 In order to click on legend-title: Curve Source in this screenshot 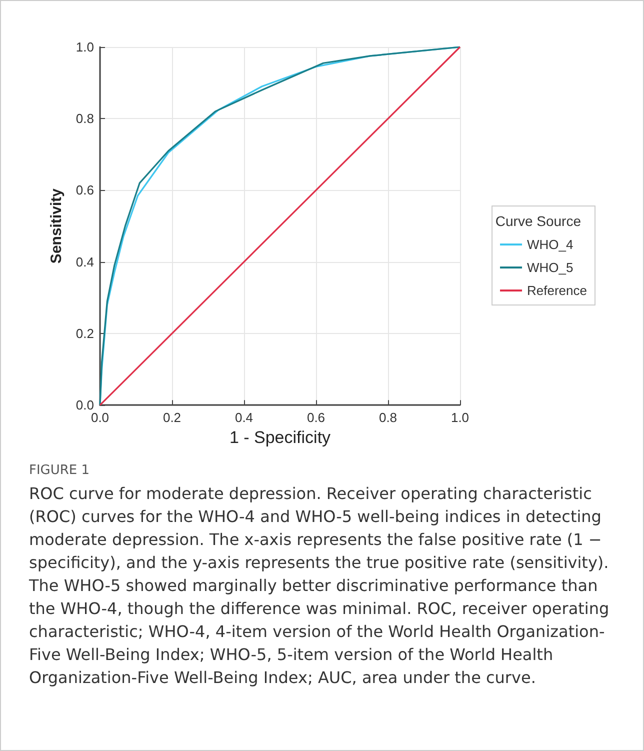, I will do `click(538, 221)`.